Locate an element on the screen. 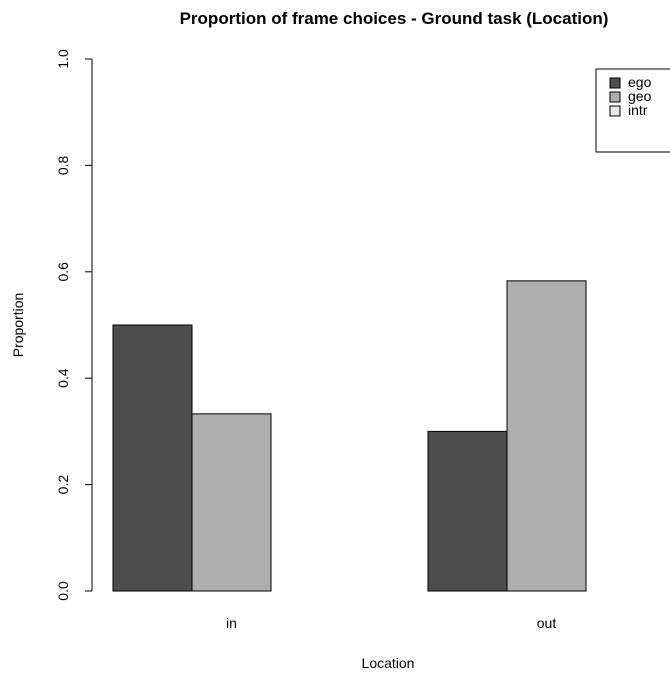  legend-box is located at coordinates (632, 110).